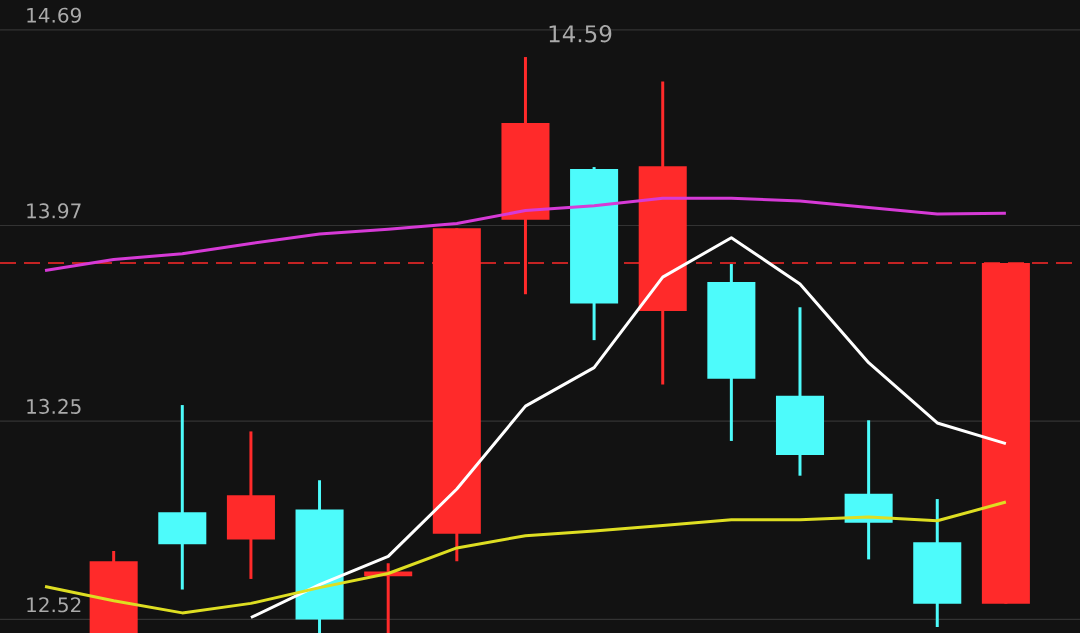 The height and width of the screenshot is (633, 1080). I want to click on y-tick-label: 12.52, so click(54, 605).